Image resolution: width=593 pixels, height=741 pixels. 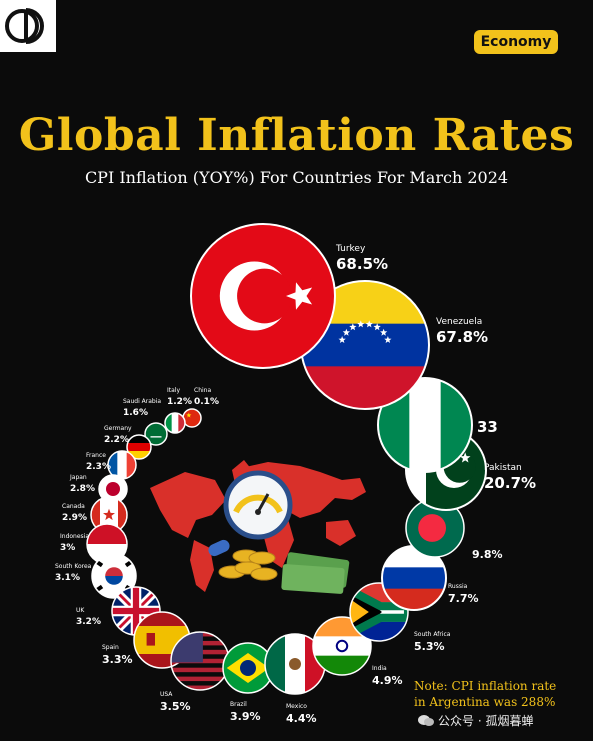 What do you see at coordinates (279, 532) in the screenshot?
I see `center-illustration` at bounding box center [279, 532].